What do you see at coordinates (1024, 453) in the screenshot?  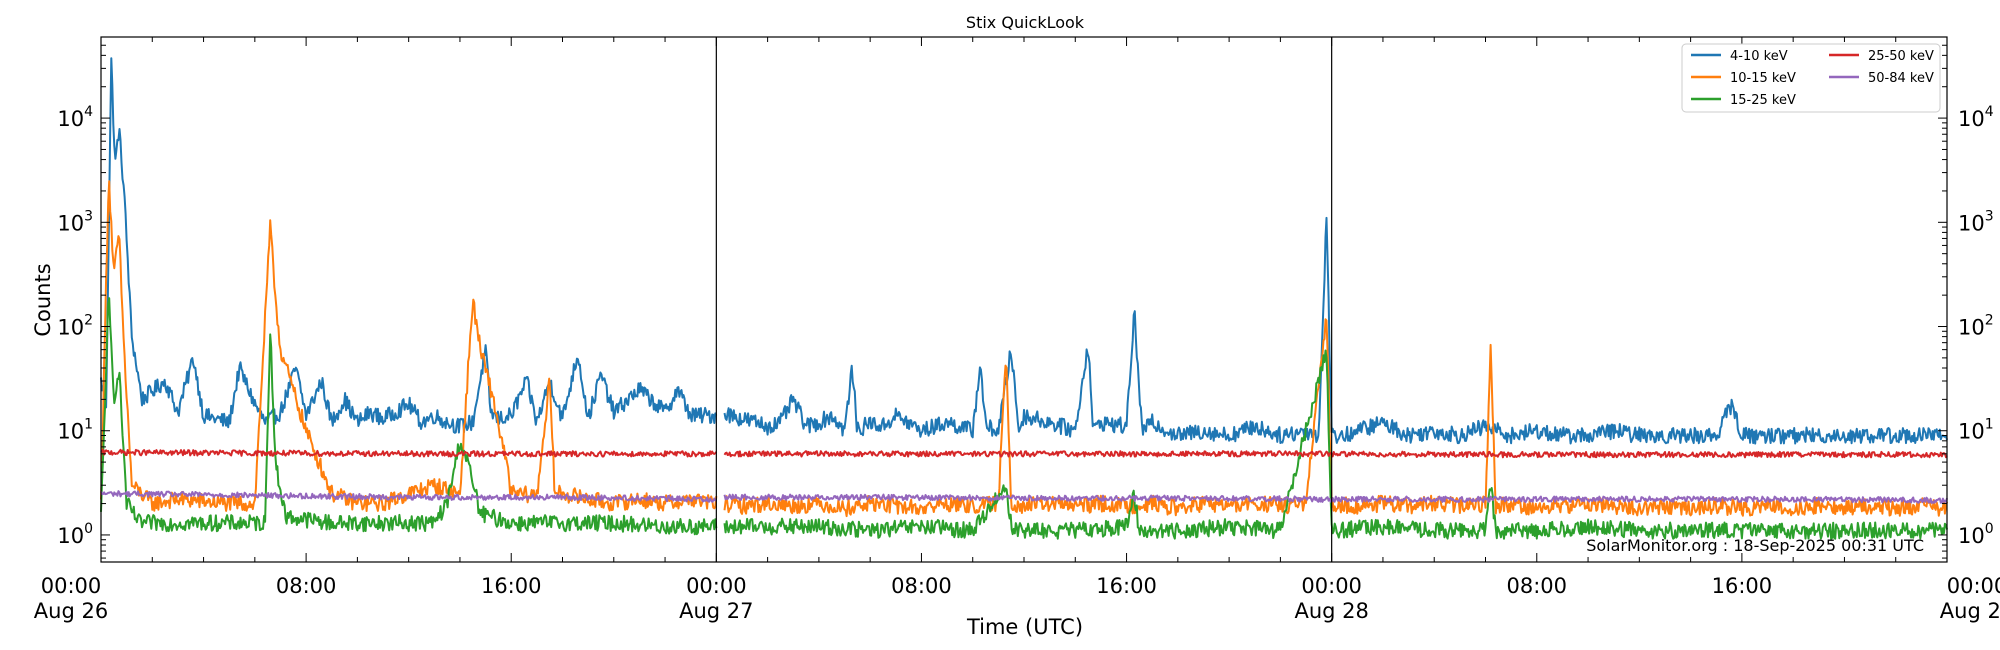 I see `series-line-25-50-kev` at bounding box center [1024, 453].